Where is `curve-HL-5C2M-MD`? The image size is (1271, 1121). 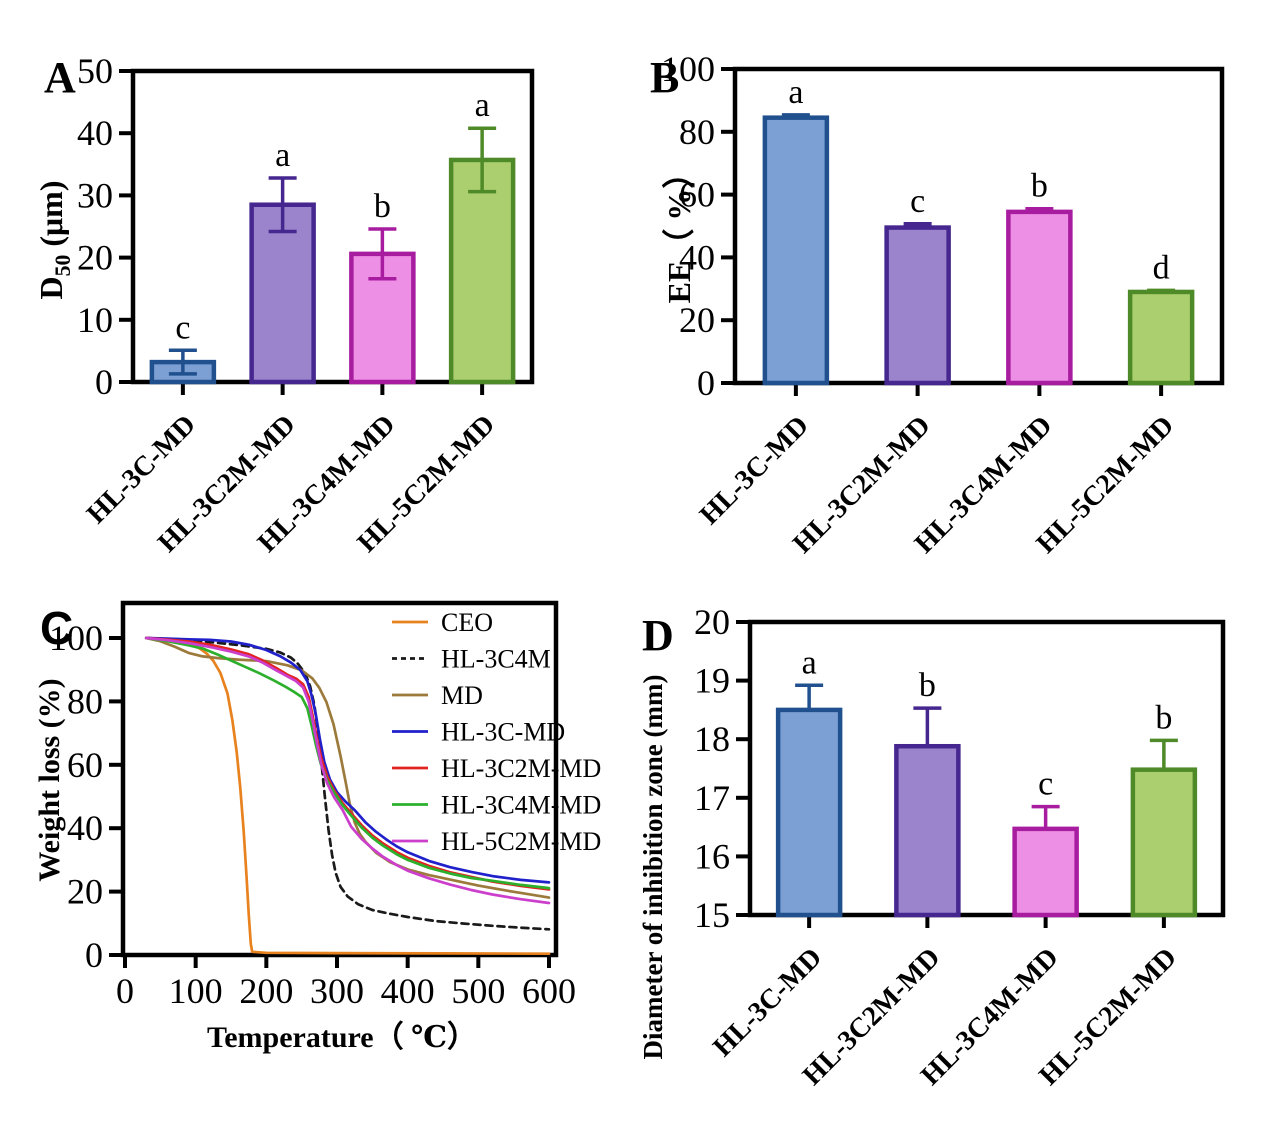 curve-HL-5C2M-MD is located at coordinates (347, 770).